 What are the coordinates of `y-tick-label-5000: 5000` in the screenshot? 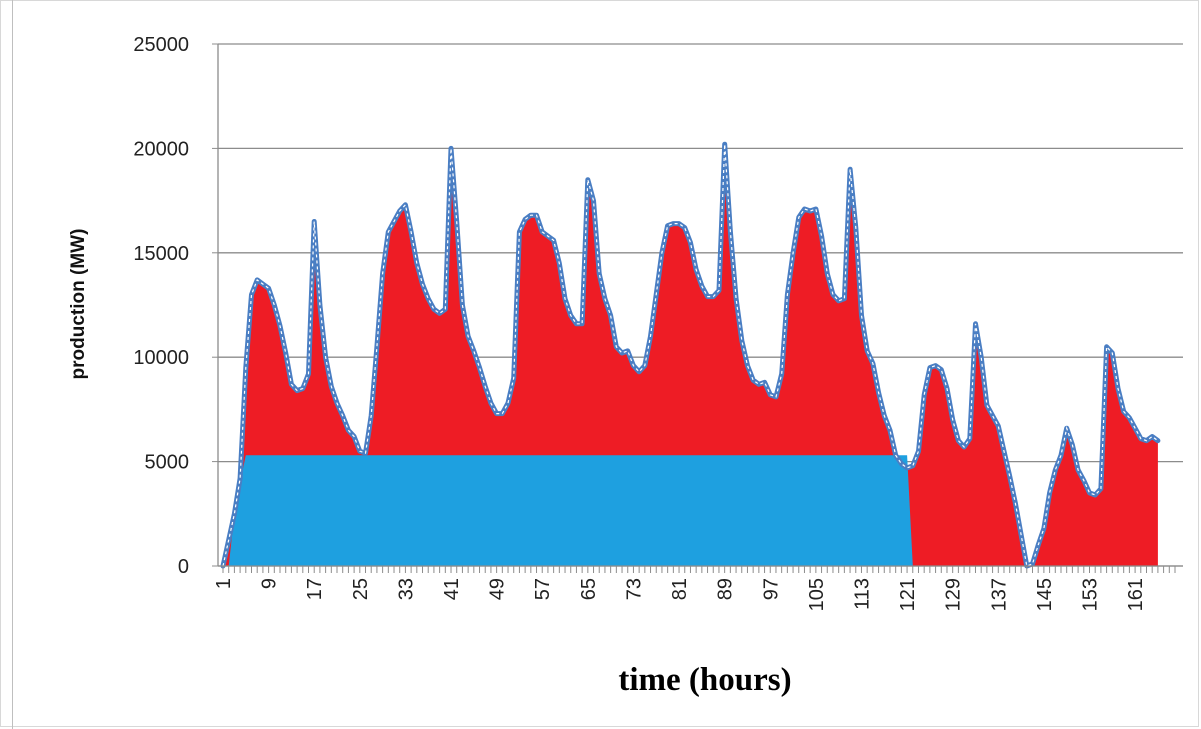 It's located at (167, 463).